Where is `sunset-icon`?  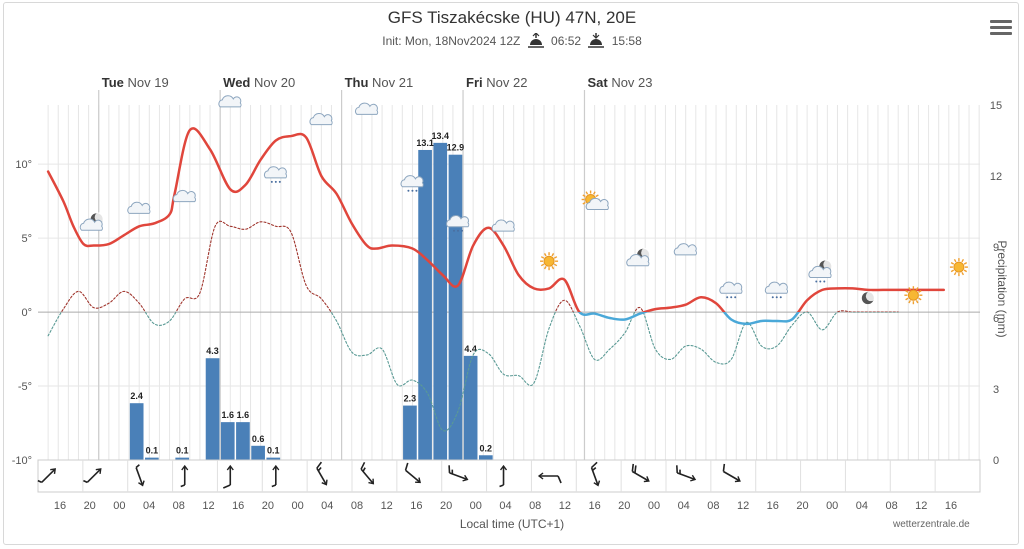
sunset-icon is located at coordinates (596, 40).